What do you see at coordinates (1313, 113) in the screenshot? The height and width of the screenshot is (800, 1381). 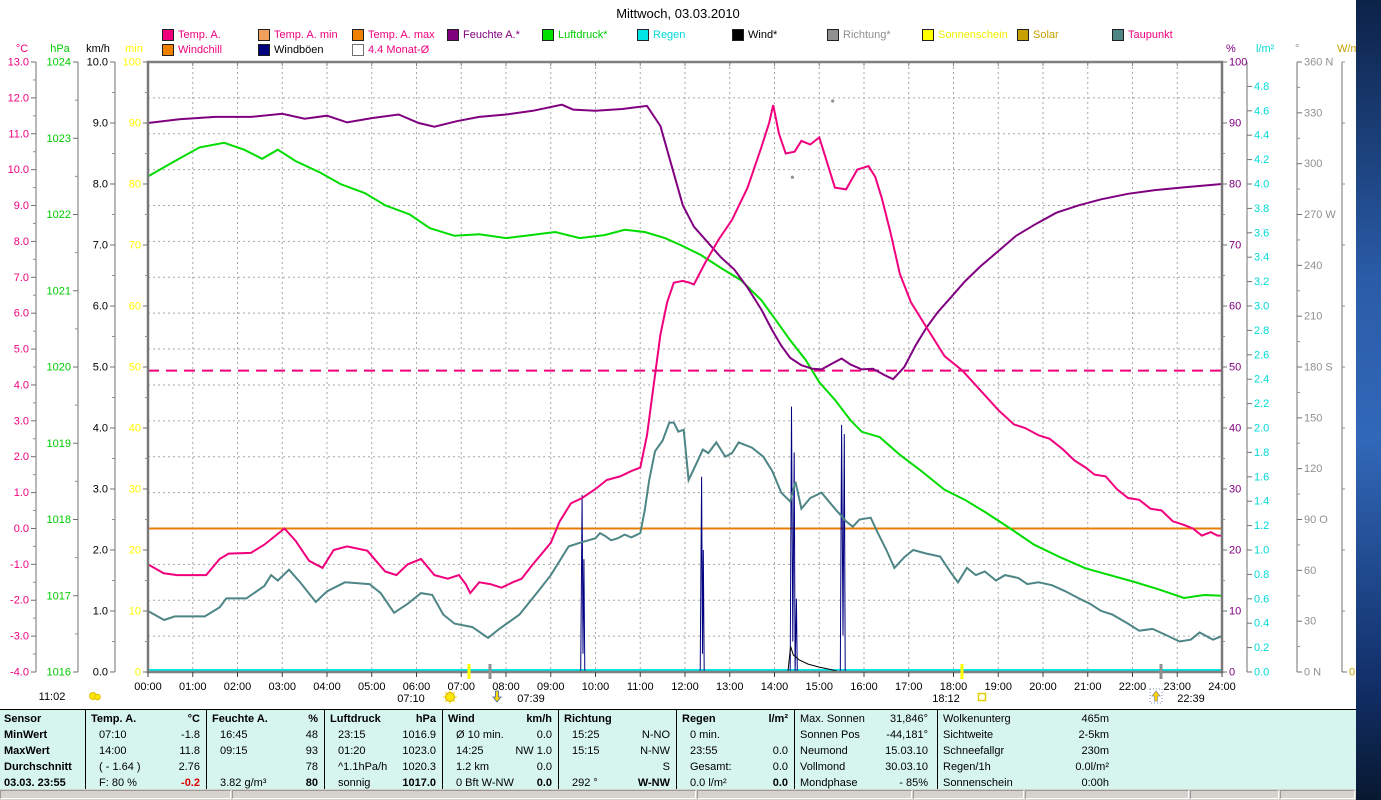 I see `axis-tick-label: 330` at bounding box center [1313, 113].